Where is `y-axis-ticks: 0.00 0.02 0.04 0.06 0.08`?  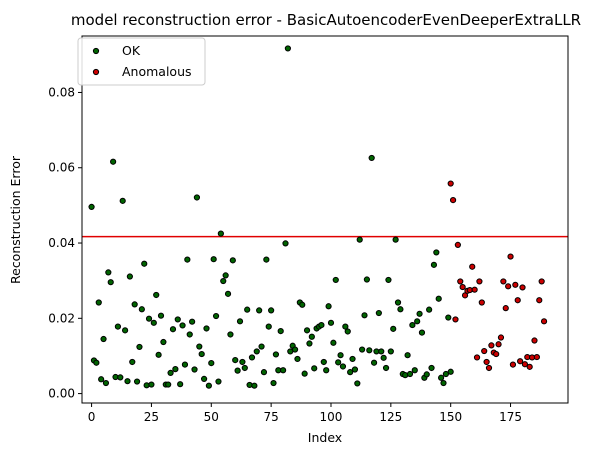
y-axis-ticks: 0.00 0.02 0.04 0.06 0.08 is located at coordinates (65, 243).